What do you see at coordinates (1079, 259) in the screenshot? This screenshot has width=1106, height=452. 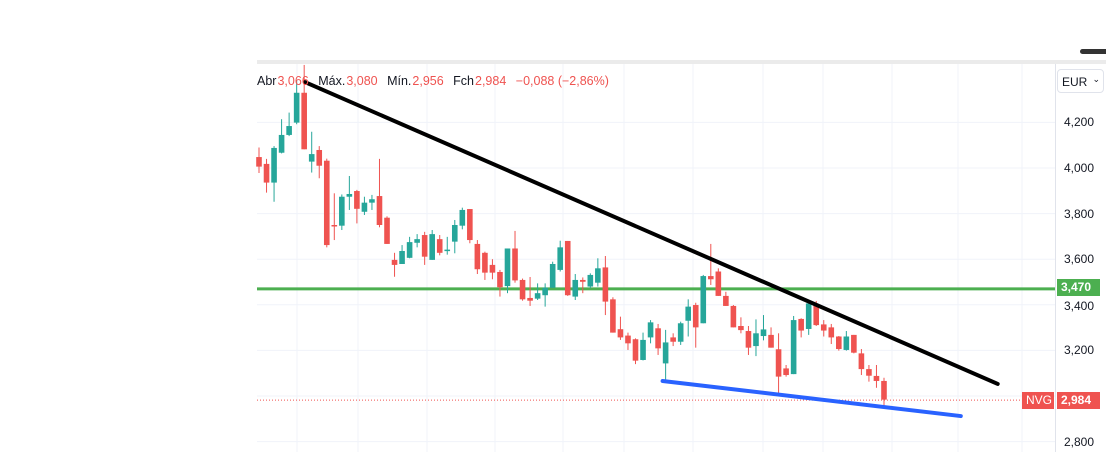 I see `price-tick-label: 3,600` at bounding box center [1079, 259].